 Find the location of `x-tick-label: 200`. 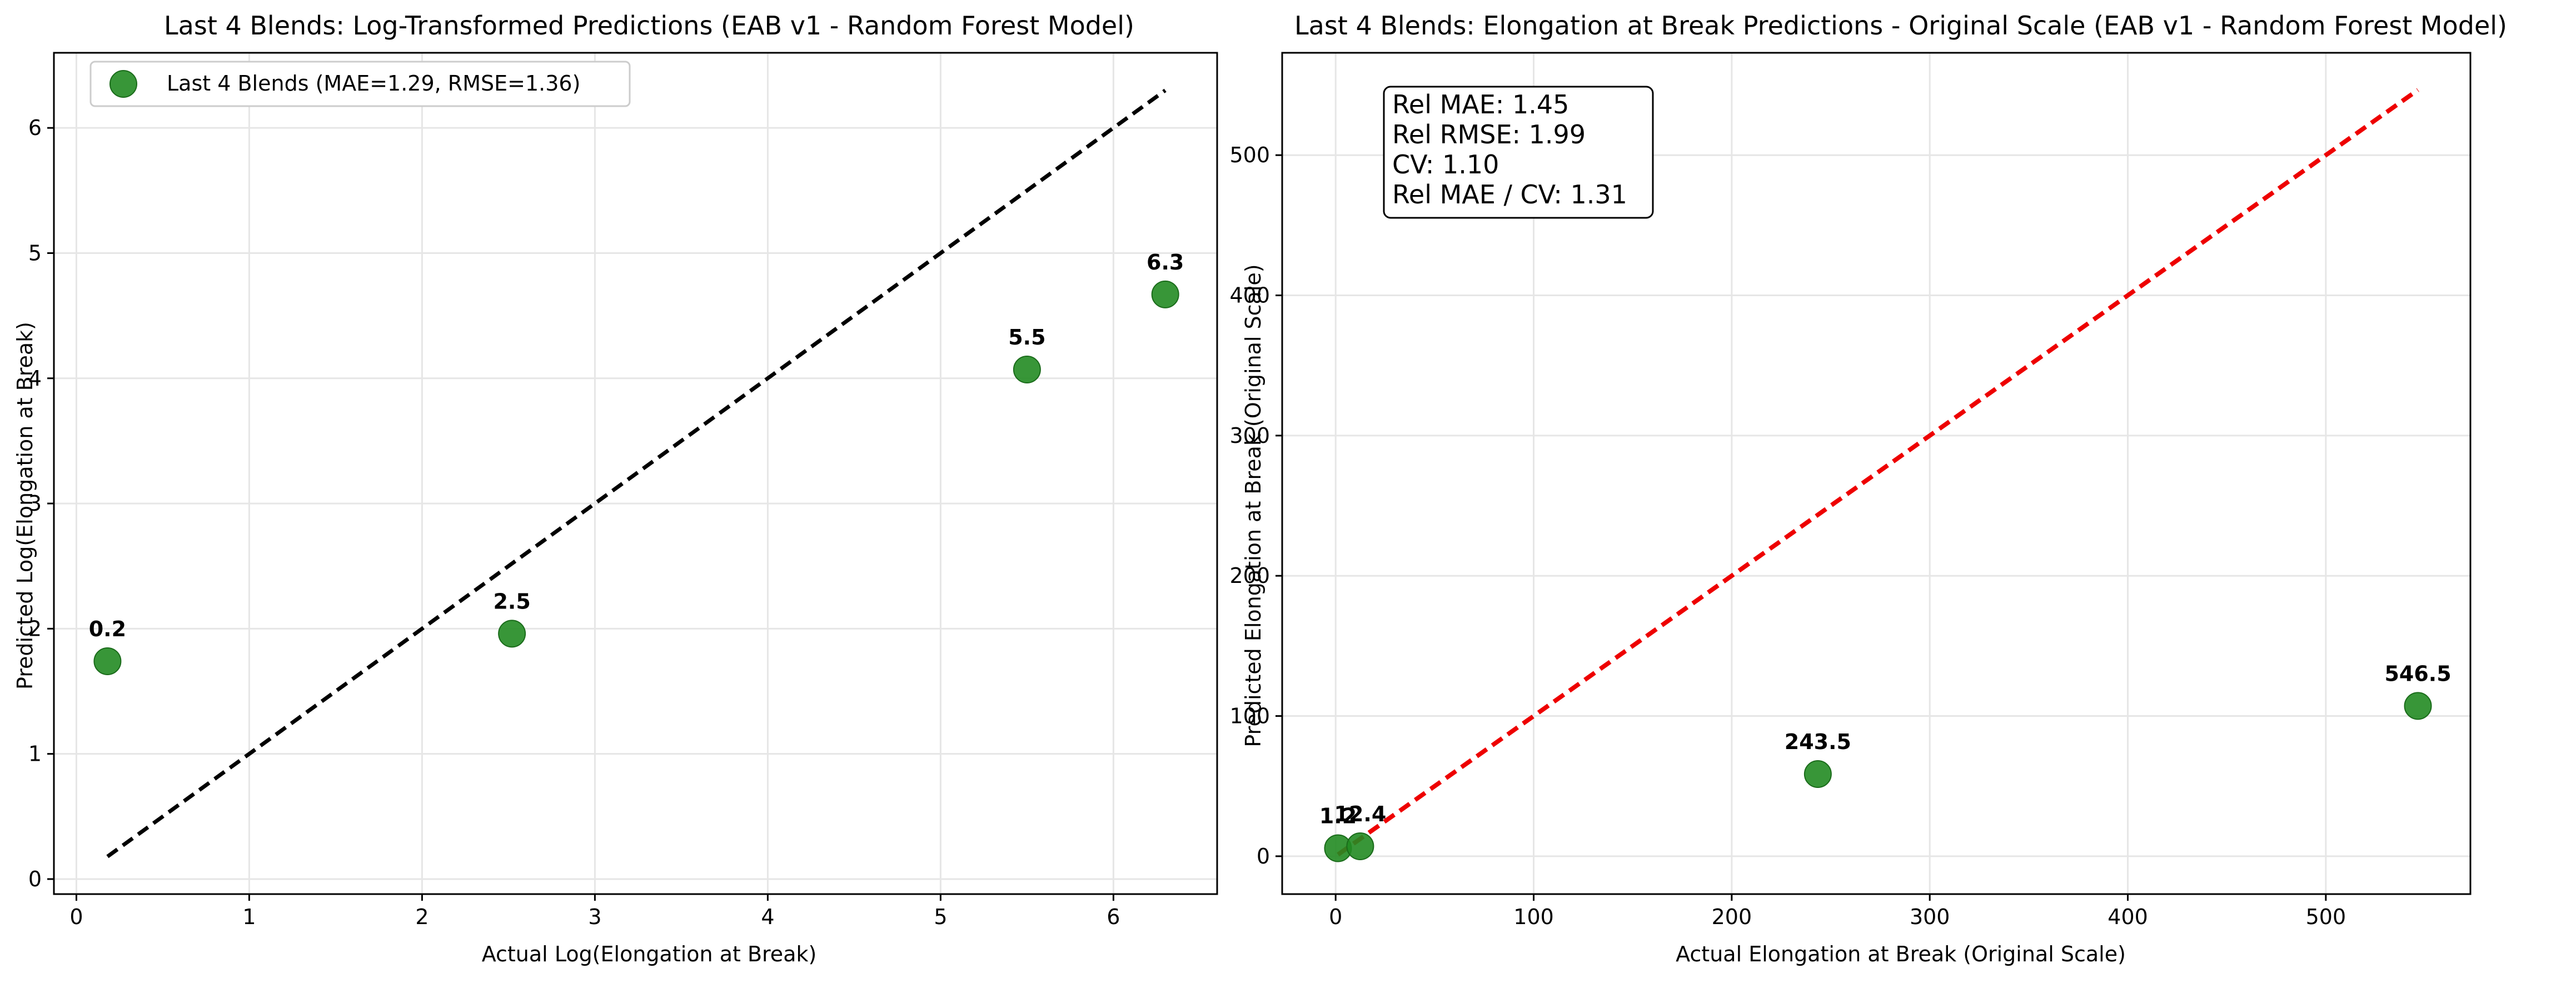

x-tick-label: 200 is located at coordinates (1732, 917).